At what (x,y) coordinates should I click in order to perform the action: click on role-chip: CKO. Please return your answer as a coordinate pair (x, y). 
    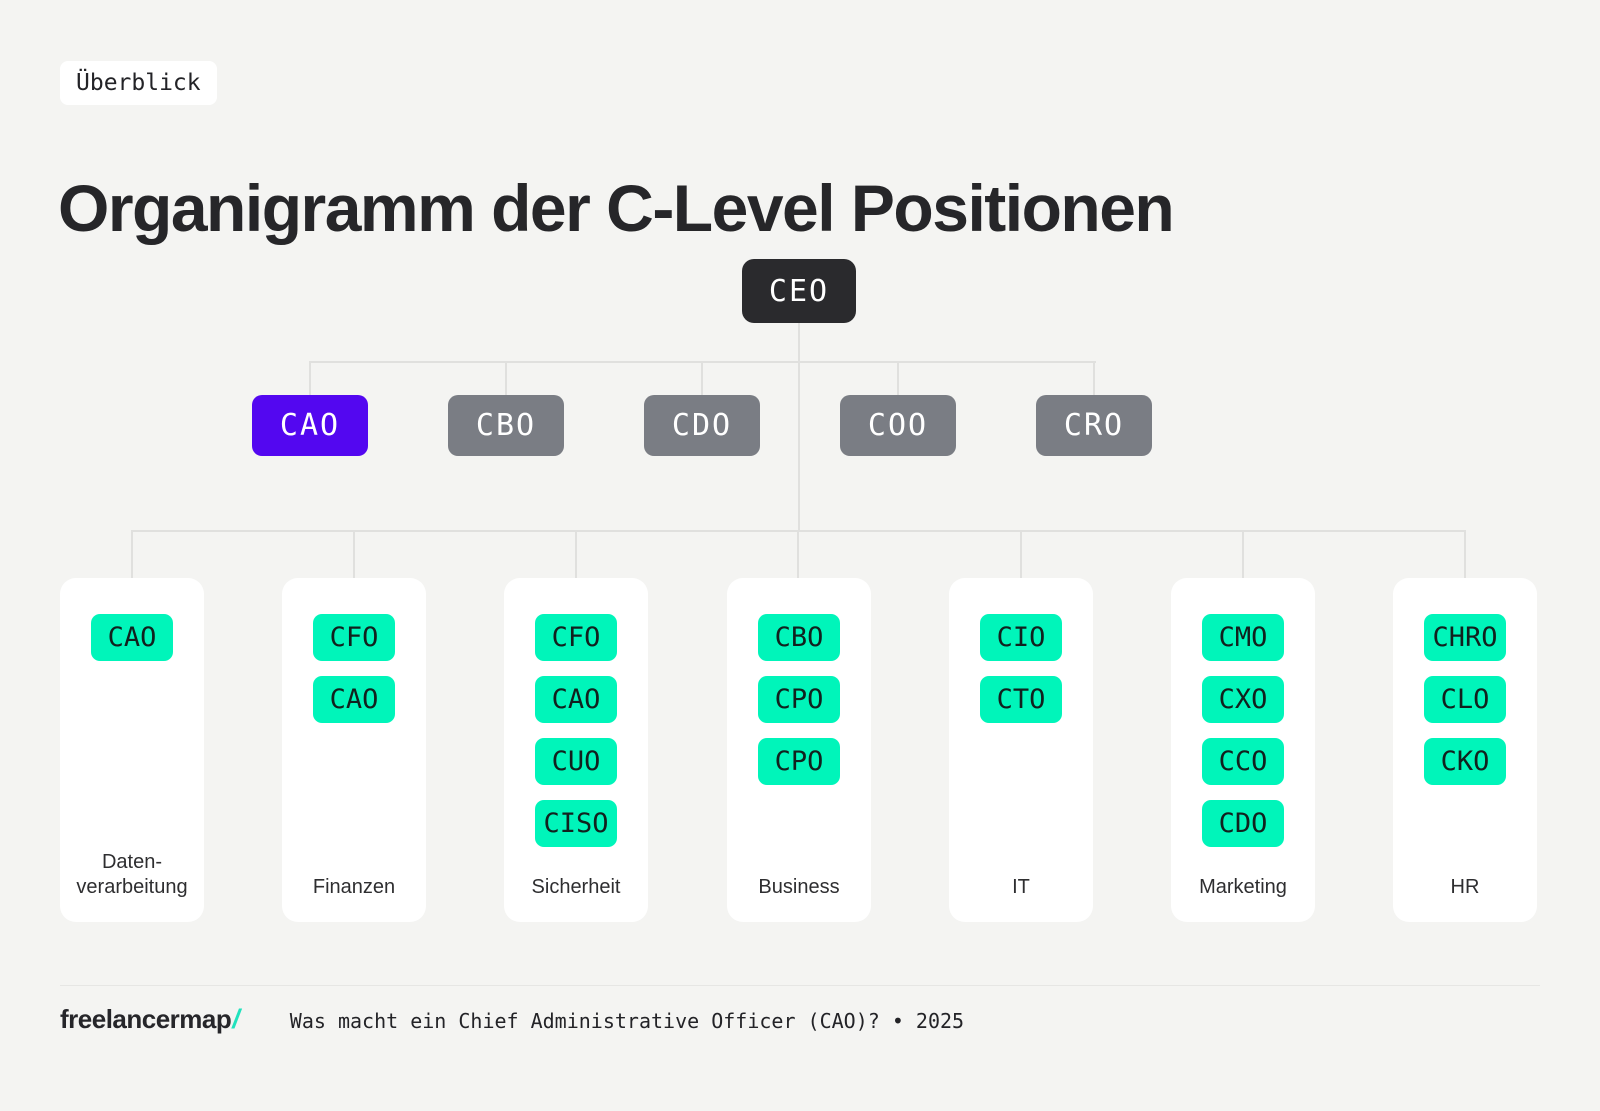
    Looking at the image, I should click on (1465, 761).